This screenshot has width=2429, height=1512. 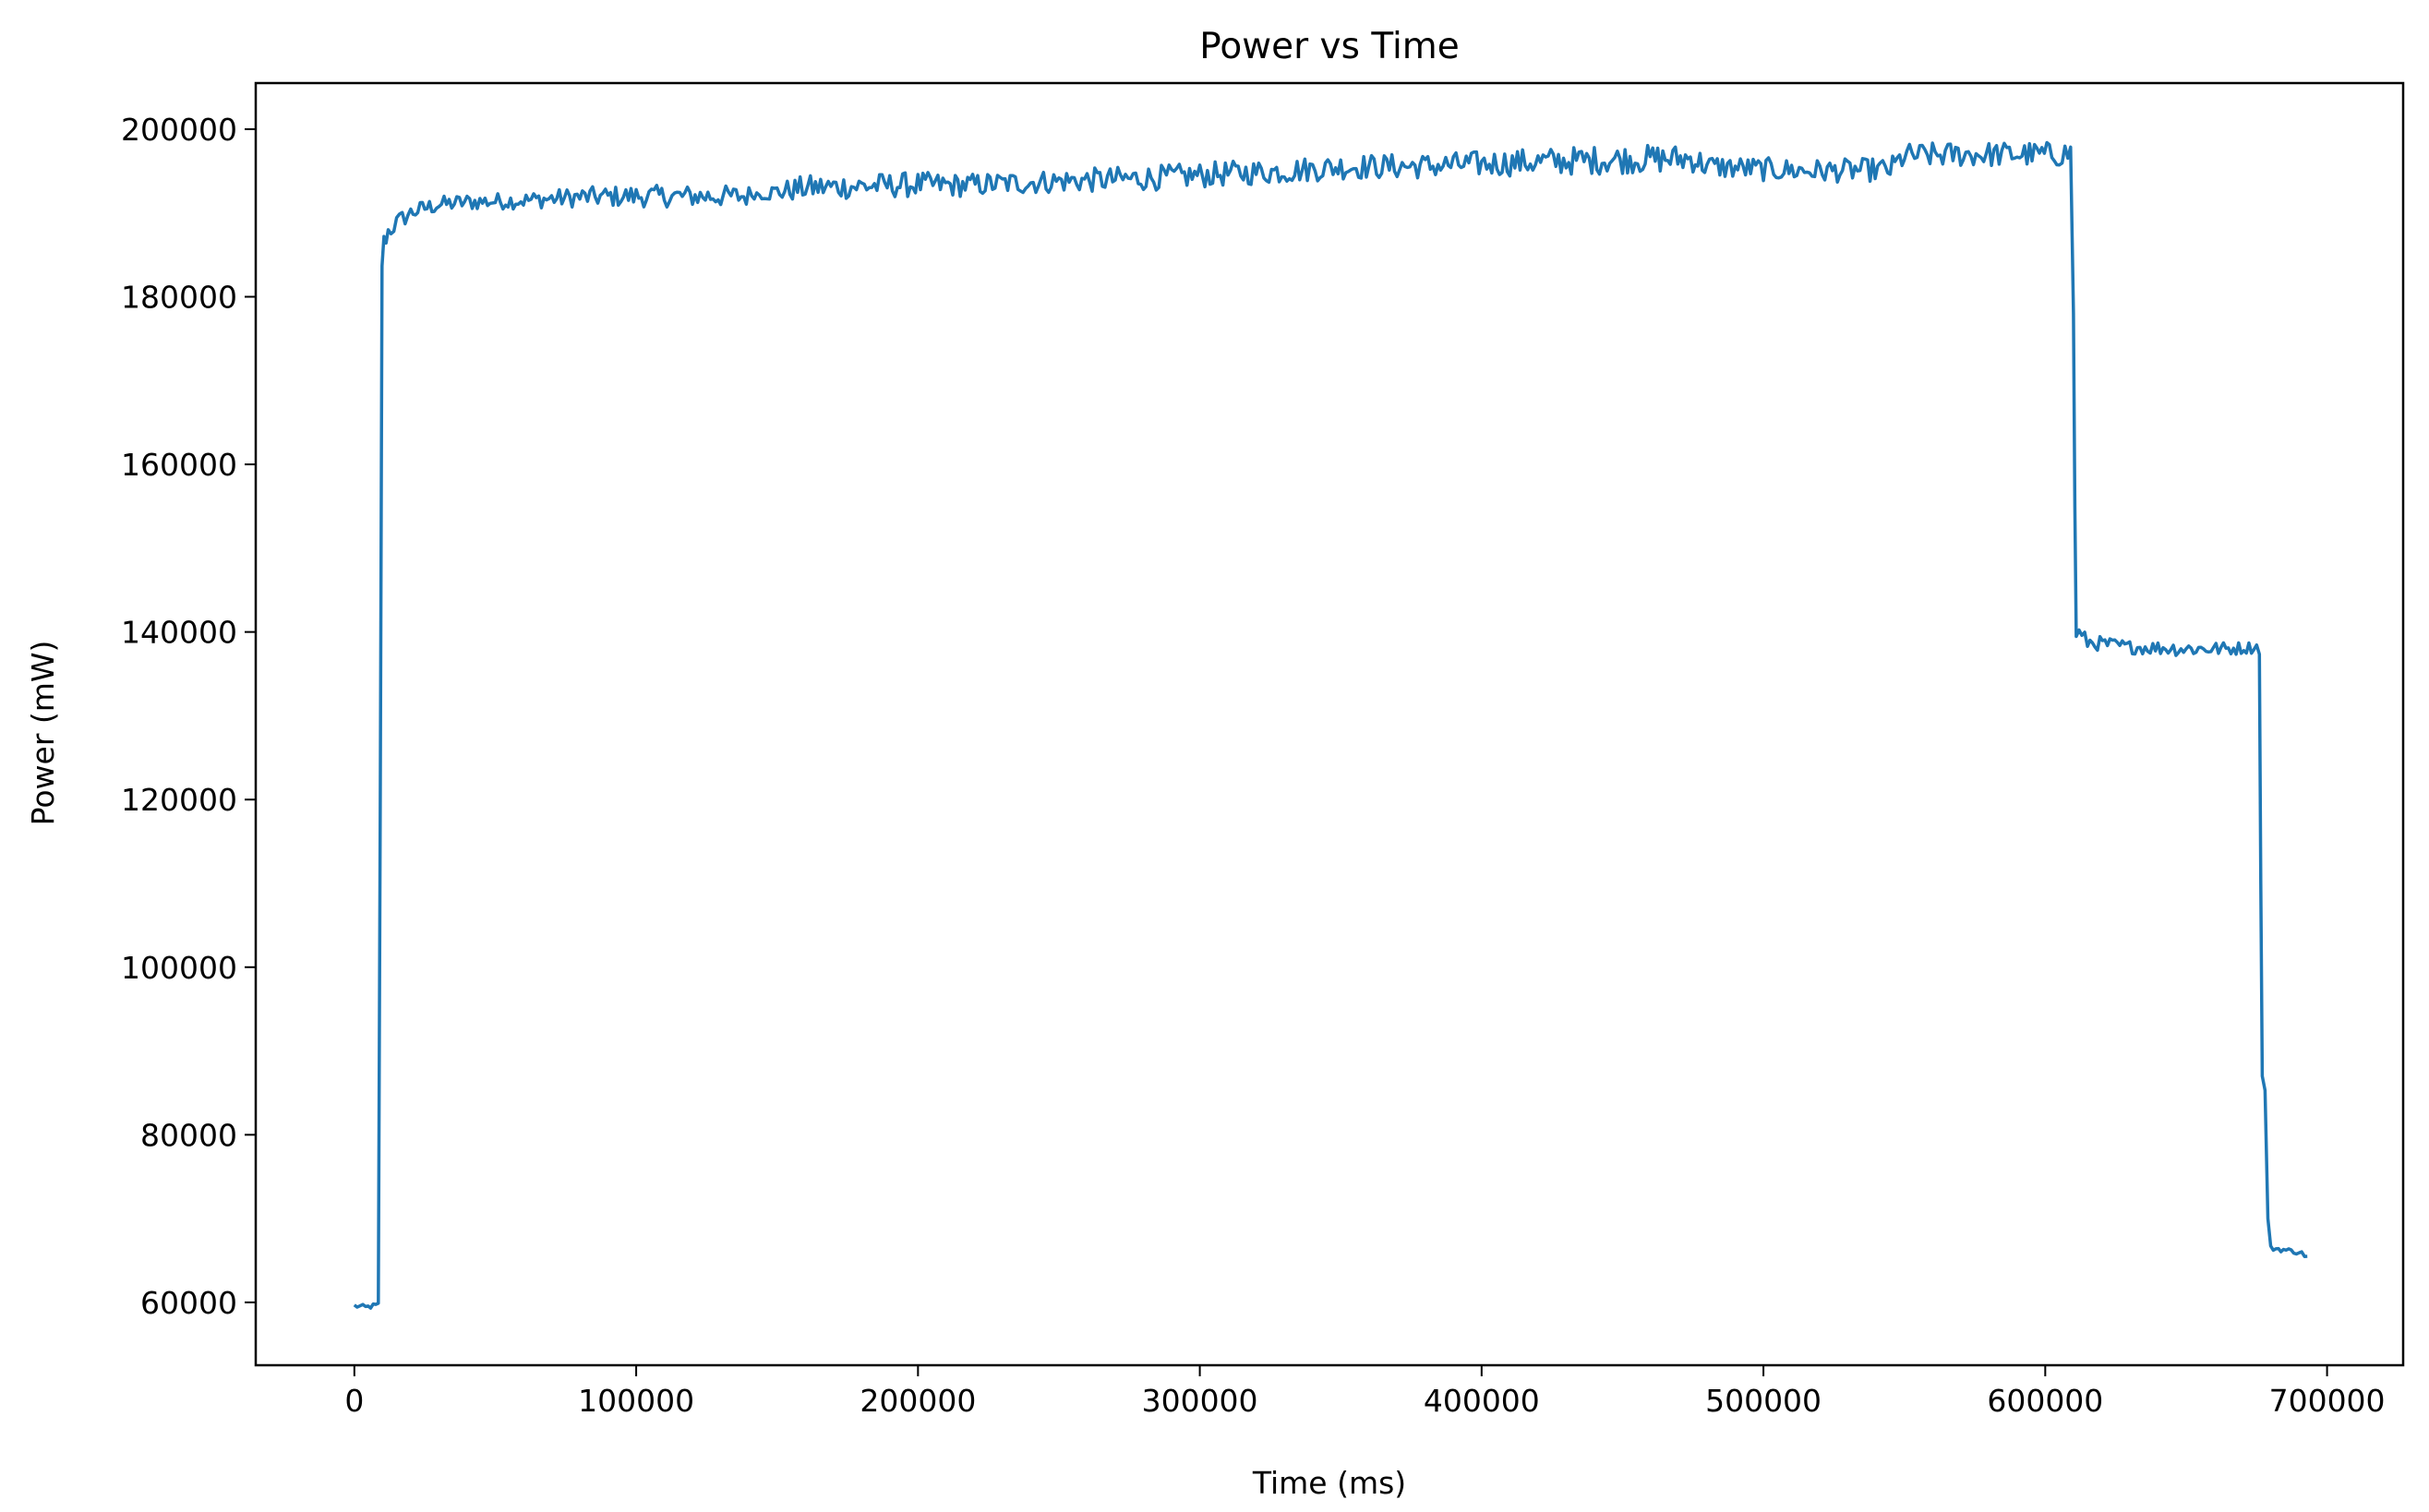 What do you see at coordinates (1482, 1401) in the screenshot?
I see `x-tick-label: 400000` at bounding box center [1482, 1401].